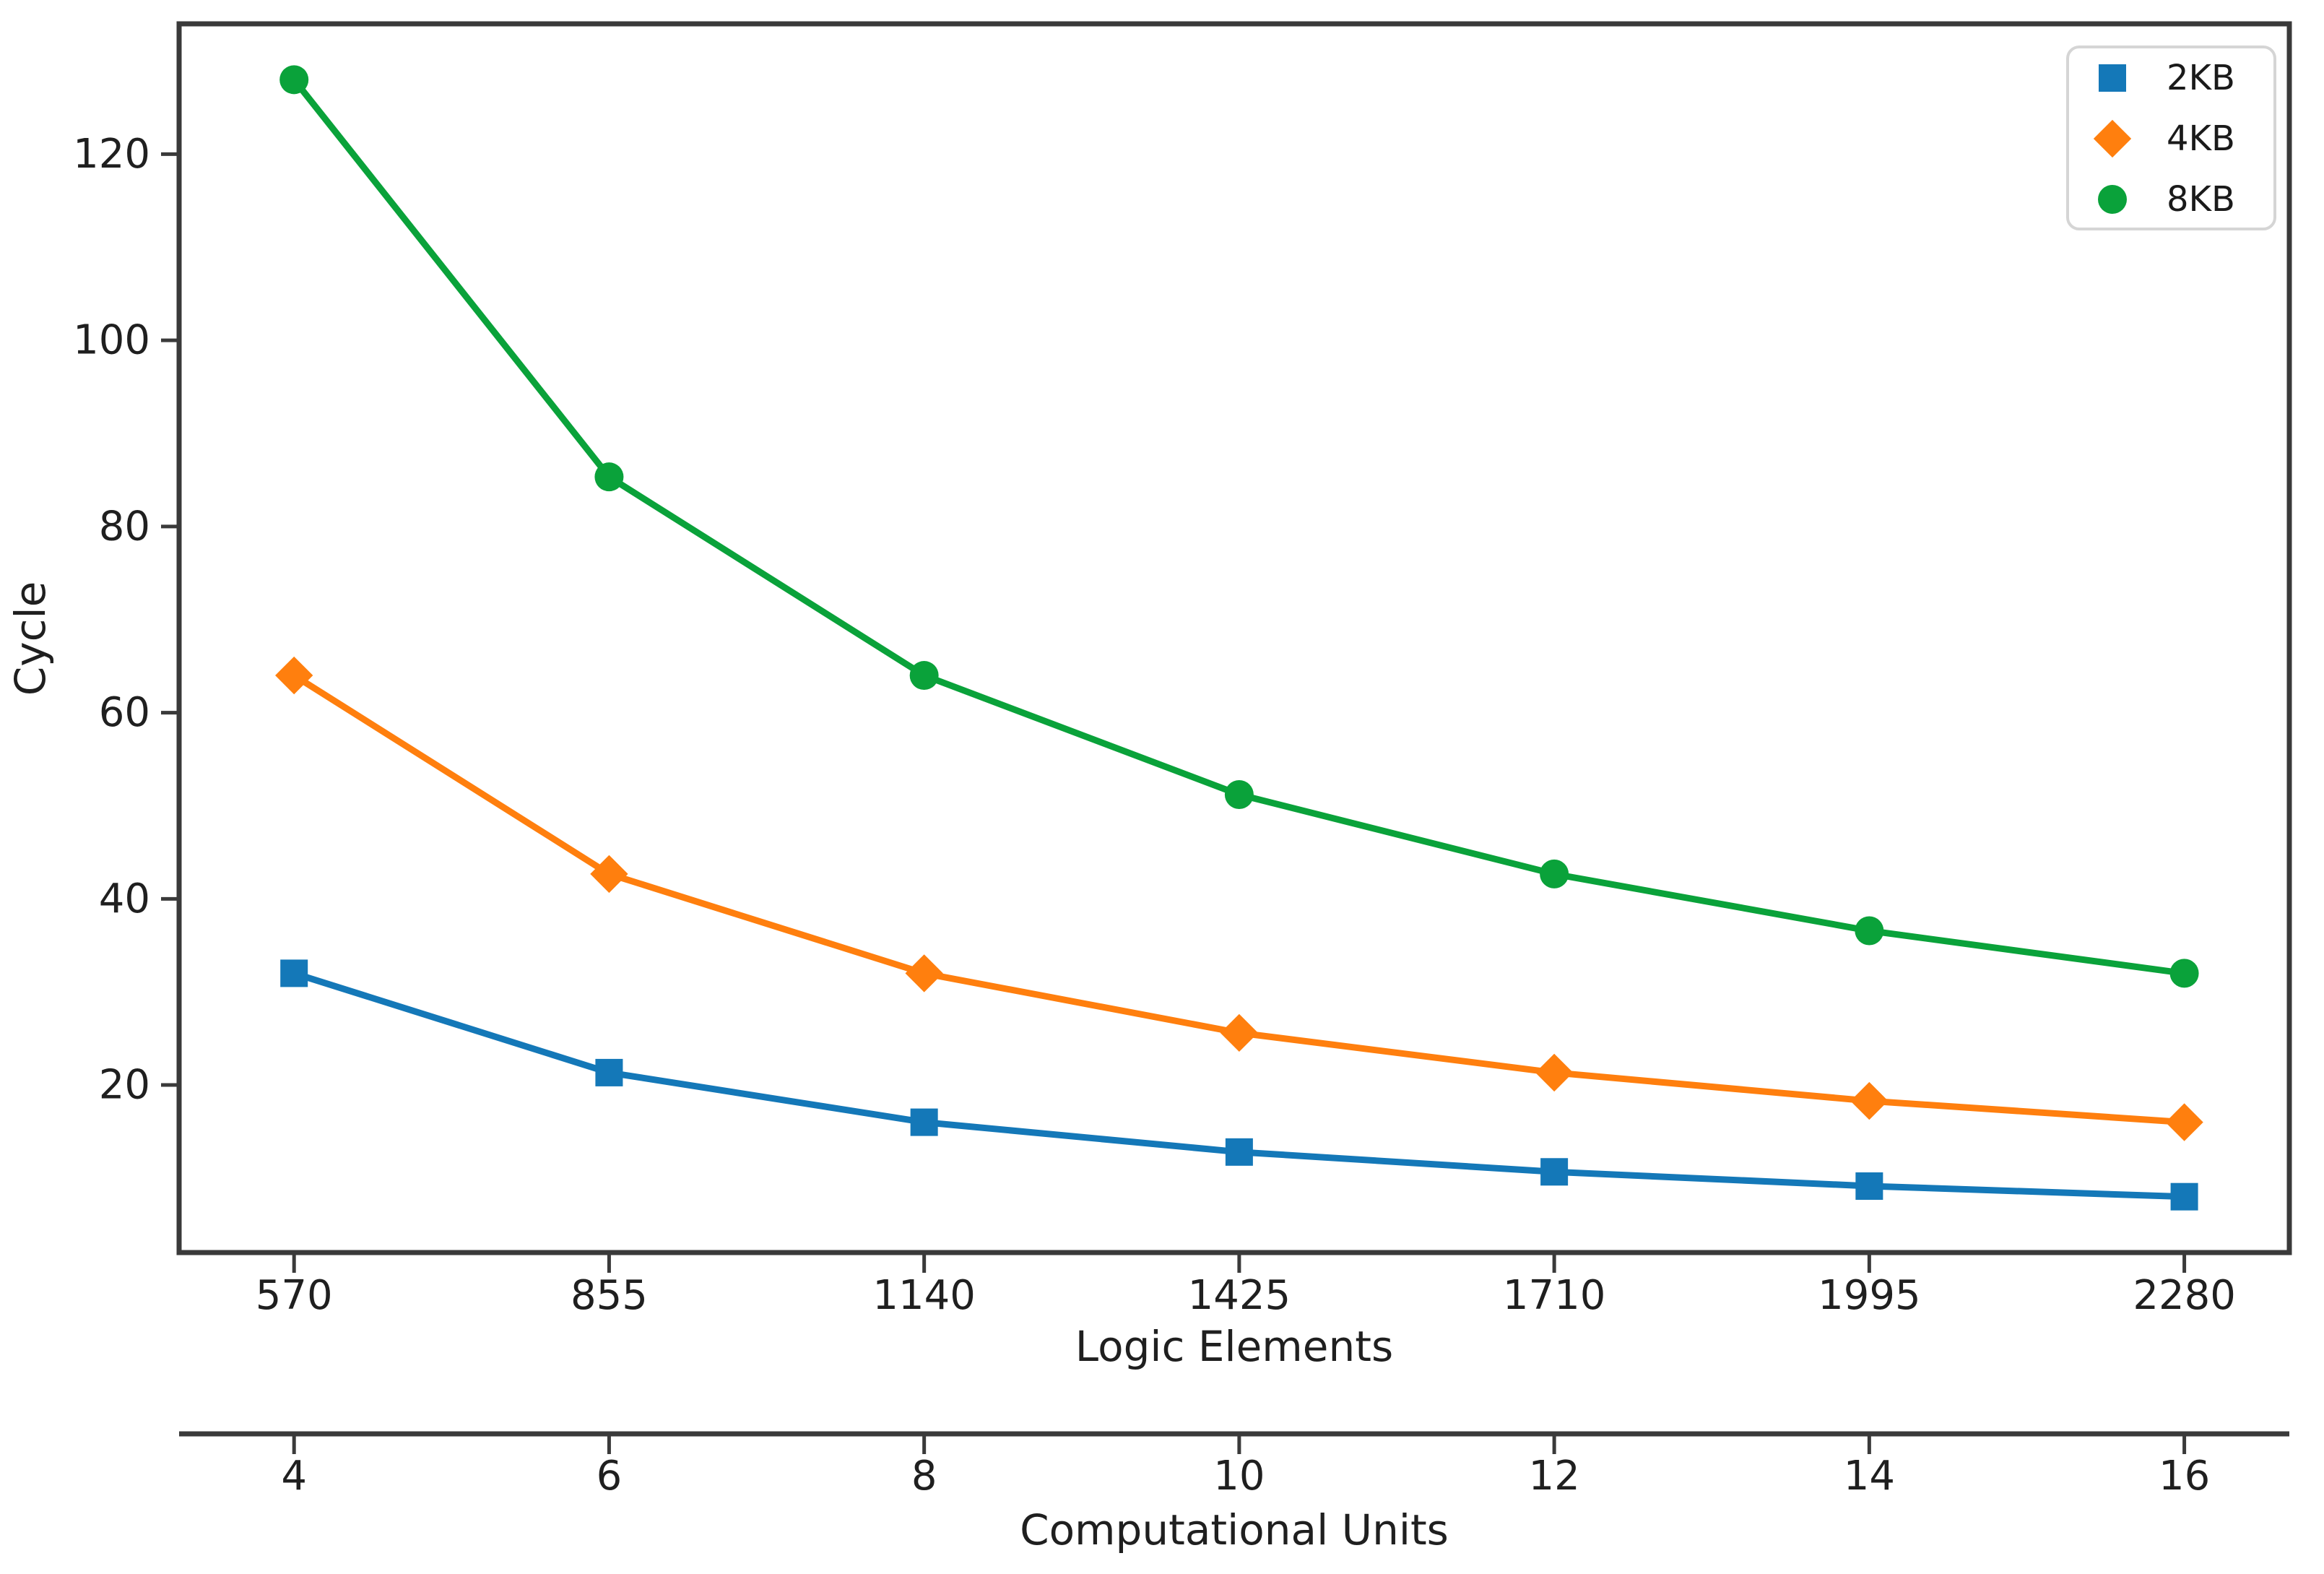 The image size is (2324, 1574). I want to click on x-tick-label: 1710, so click(1554, 1295).